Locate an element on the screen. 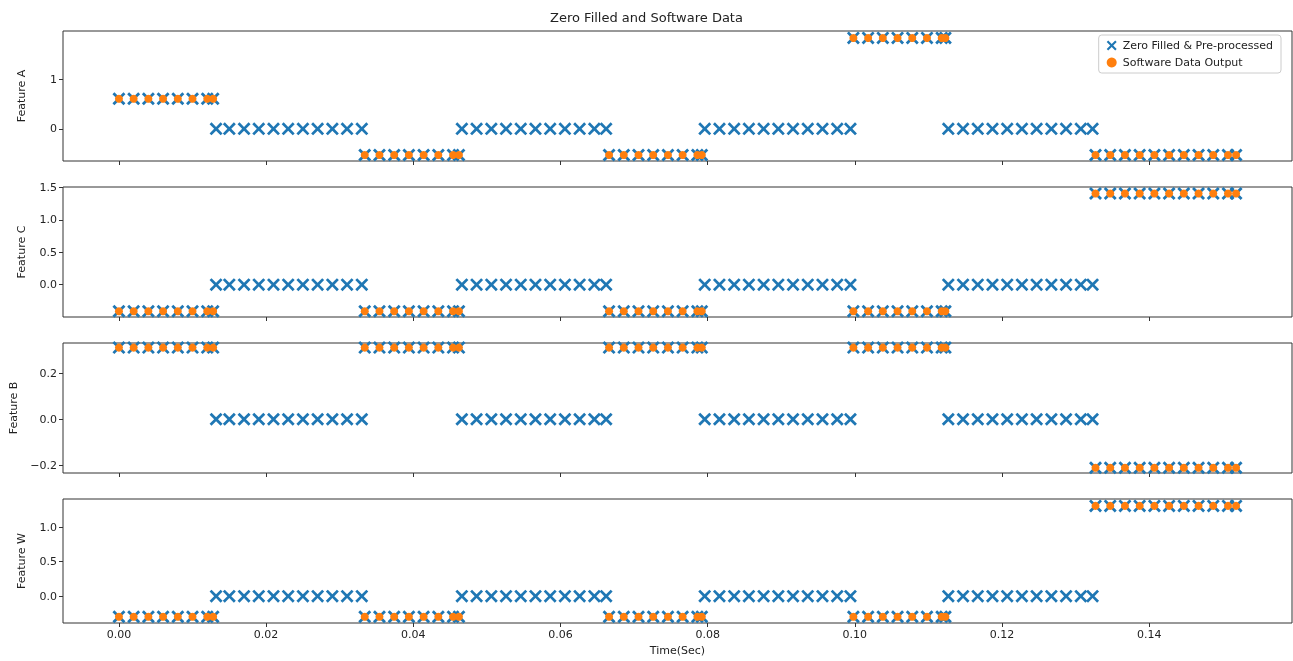 The width and height of the screenshot is (1293, 661). x-axis-title: Time(Sec) is located at coordinates (677, 650).